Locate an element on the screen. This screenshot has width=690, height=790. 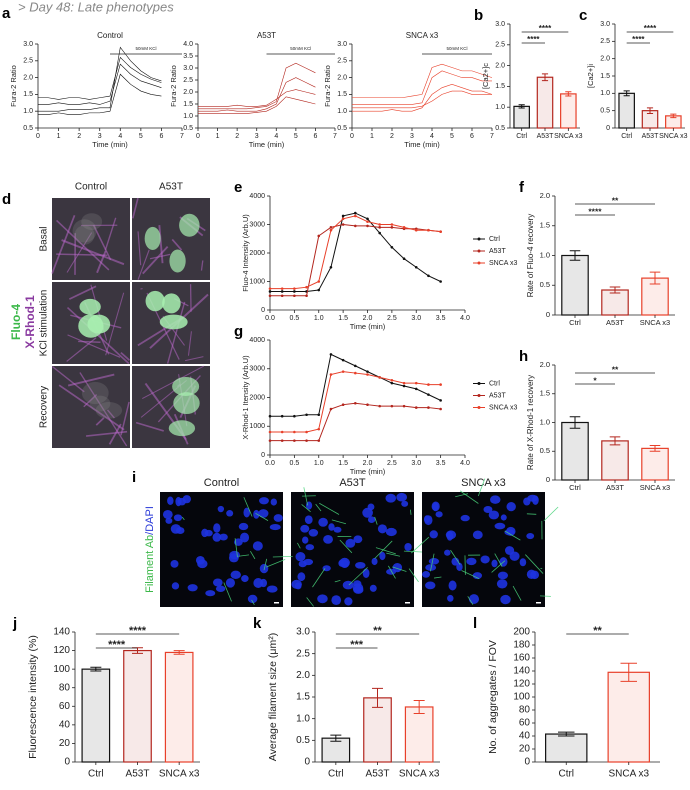
y-tick-label: 0.5 is located at coordinates (545, 284).